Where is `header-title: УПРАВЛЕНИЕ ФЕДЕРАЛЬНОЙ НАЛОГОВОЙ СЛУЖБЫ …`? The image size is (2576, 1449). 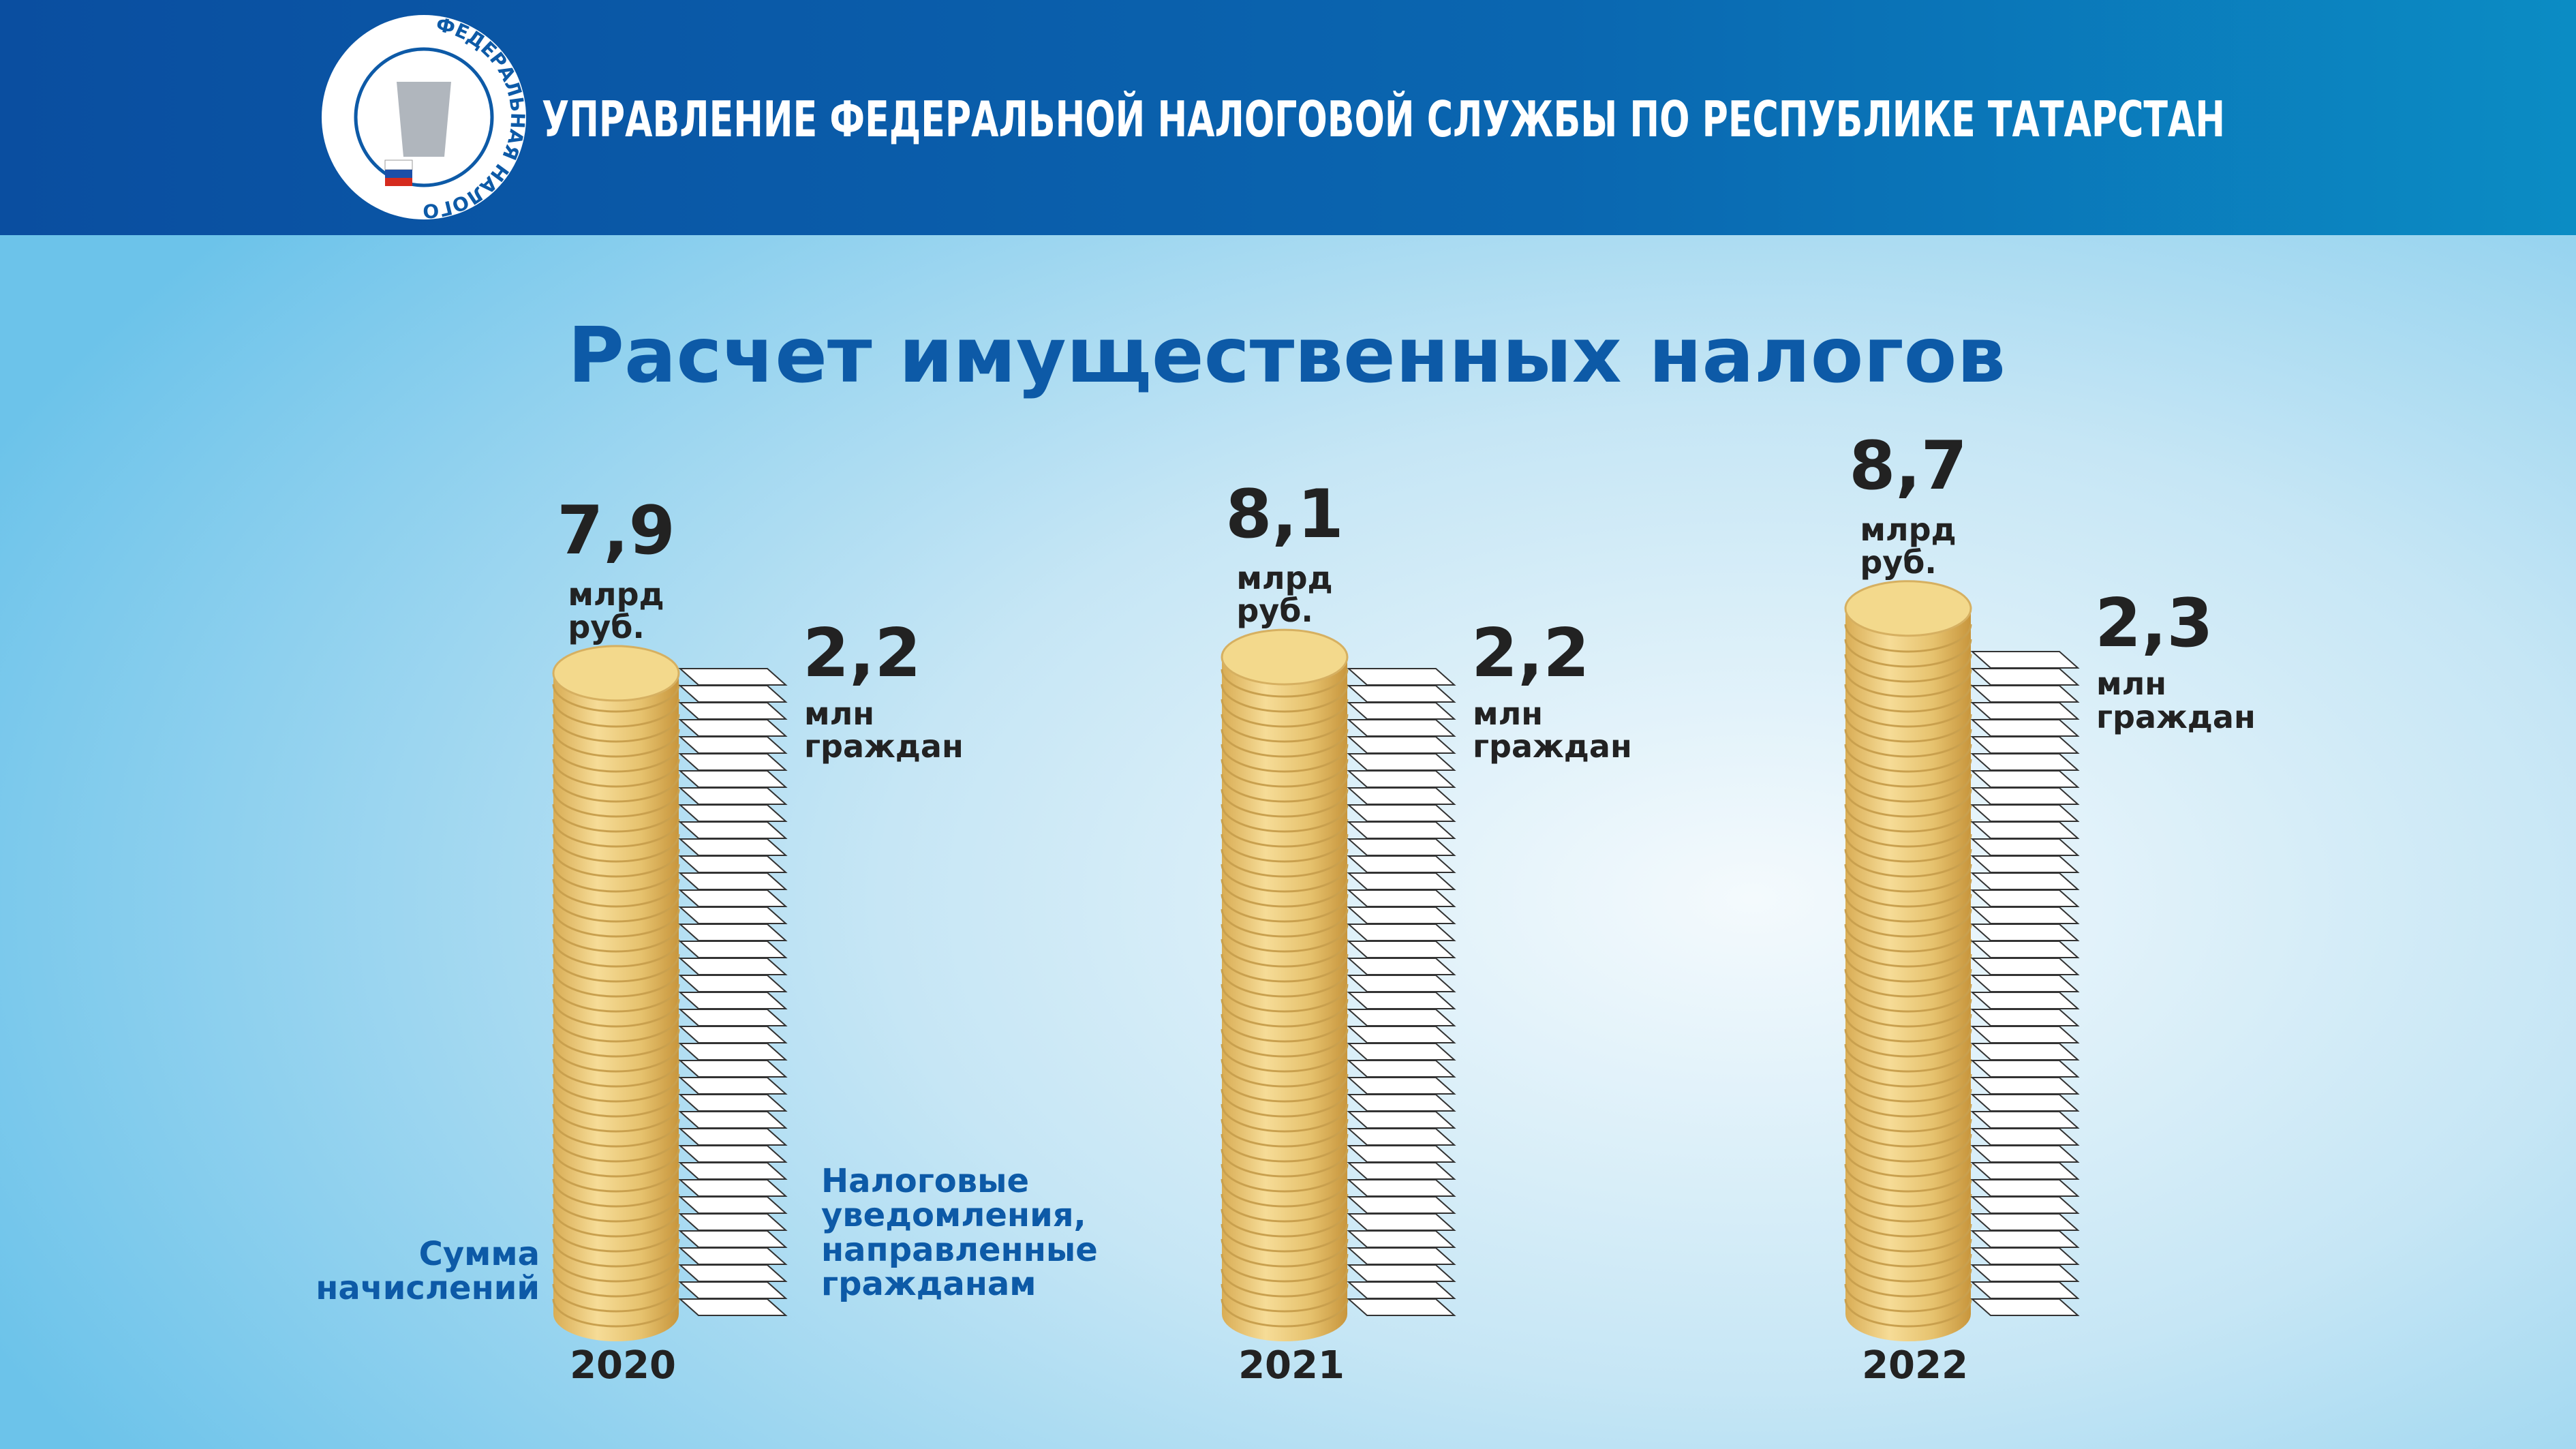 header-title: УПРАВЛЕНИЕ ФЕДЕРАЛЬНОЙ НАЛОГОВОЙ СЛУЖБЫ … is located at coordinates (1383, 120).